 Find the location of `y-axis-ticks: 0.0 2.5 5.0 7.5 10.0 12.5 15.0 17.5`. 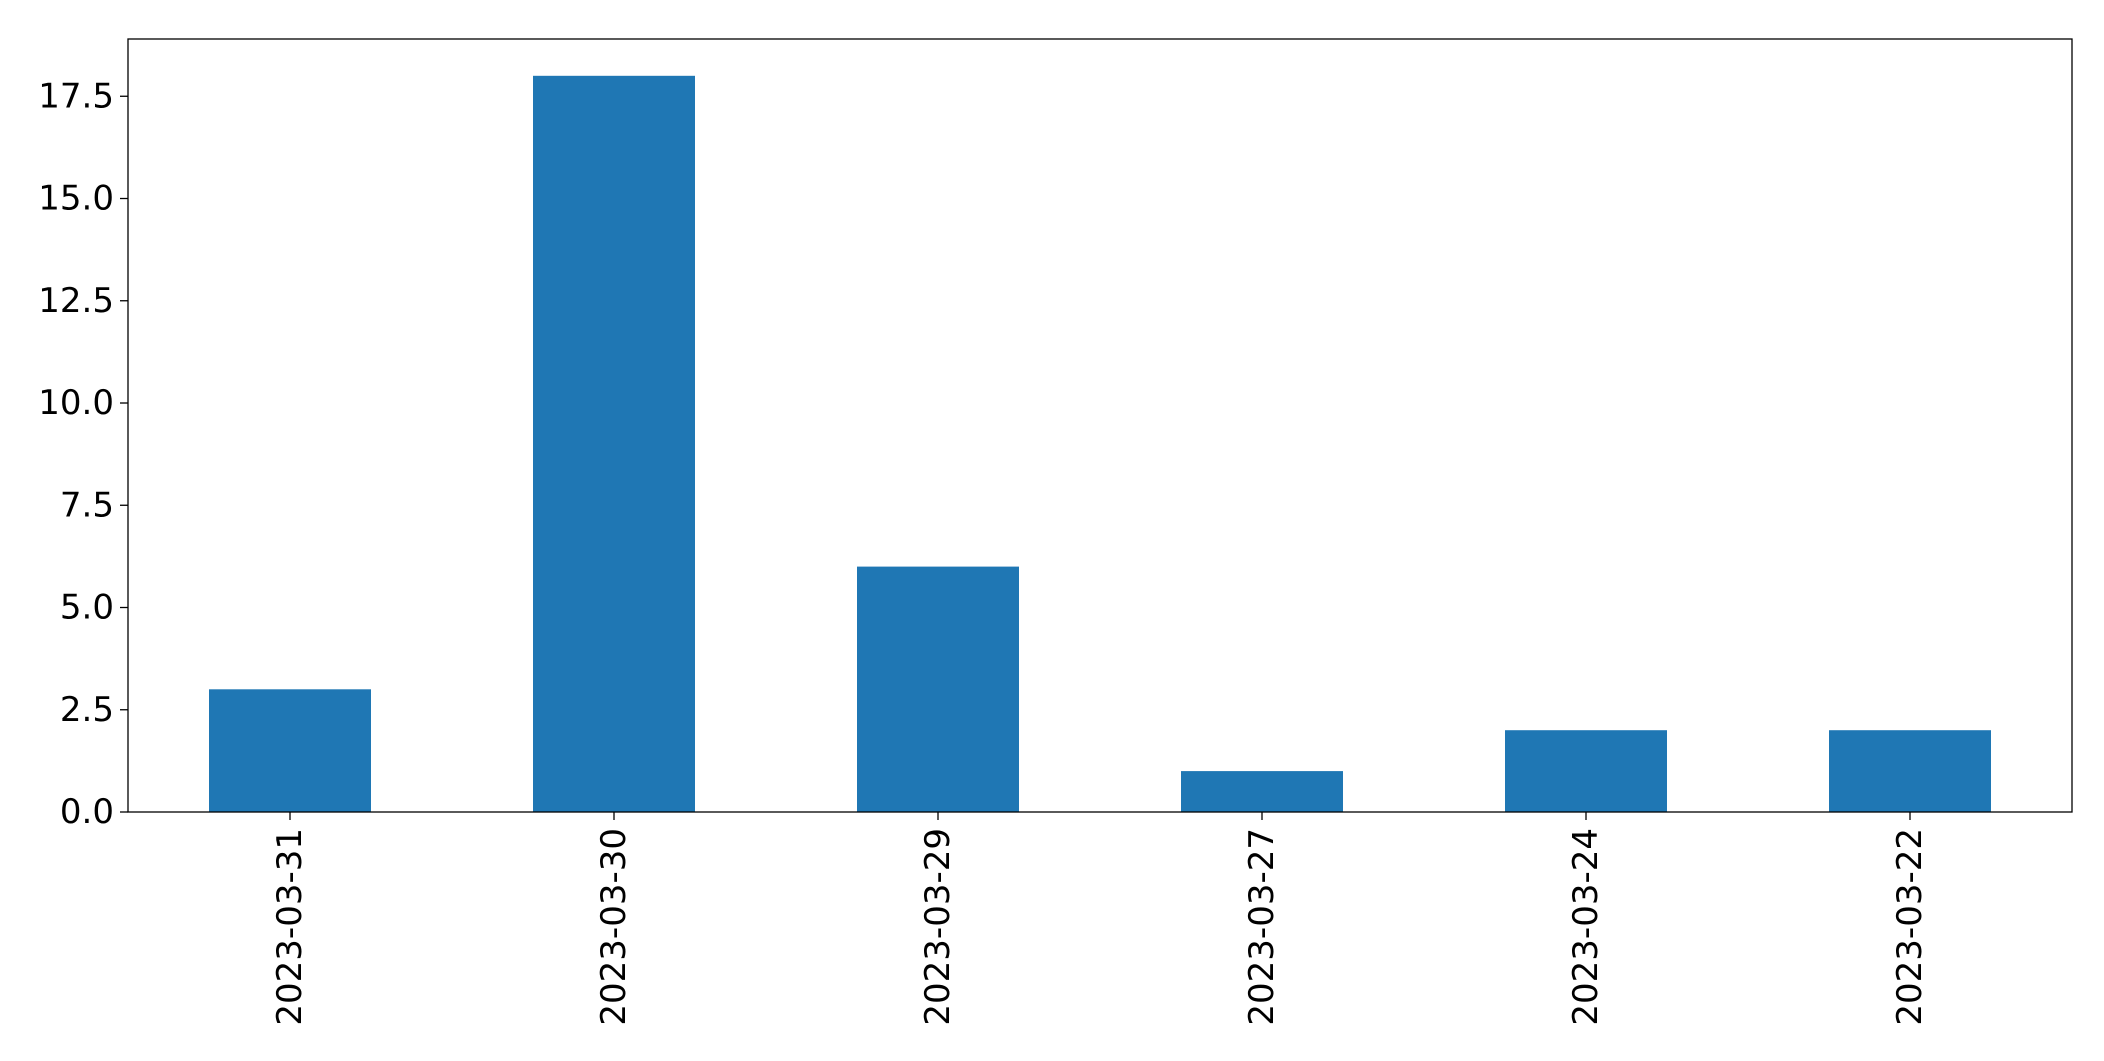

y-axis-ticks: 0.0 2.5 5.0 7.5 10.0 12.5 15.0 17.5 is located at coordinates (83, 454).